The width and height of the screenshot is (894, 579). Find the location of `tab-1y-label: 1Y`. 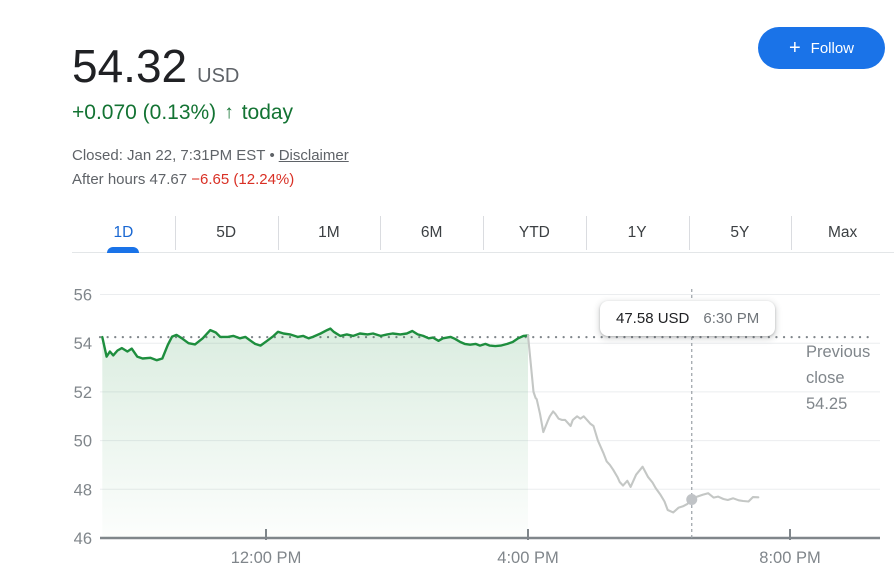

tab-1y-label: 1Y is located at coordinates (637, 232).